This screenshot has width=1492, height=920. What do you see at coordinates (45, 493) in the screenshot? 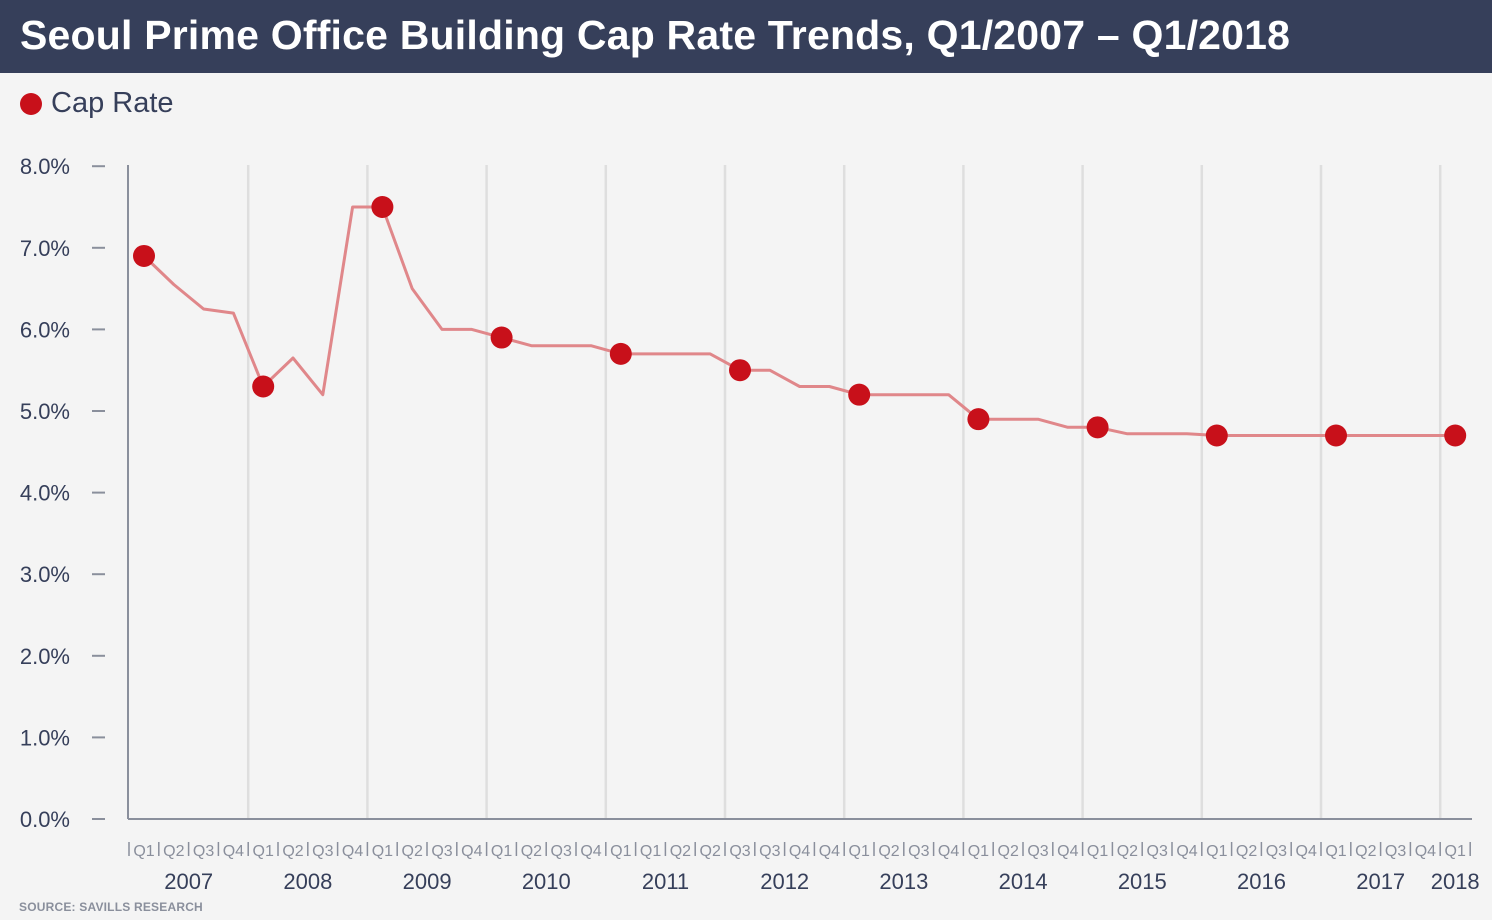
I see `y-tick-label: 4.0%` at bounding box center [45, 493].